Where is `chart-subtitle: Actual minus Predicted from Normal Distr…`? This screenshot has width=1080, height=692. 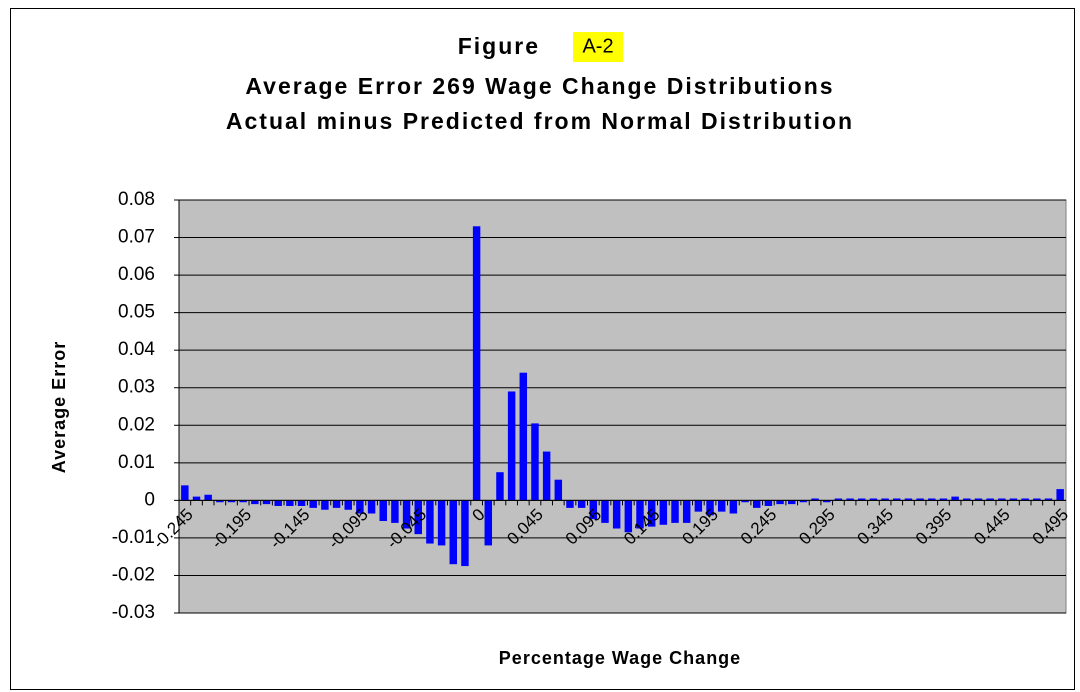 chart-subtitle: Actual minus Predicted from Normal Distr… is located at coordinates (540, 121).